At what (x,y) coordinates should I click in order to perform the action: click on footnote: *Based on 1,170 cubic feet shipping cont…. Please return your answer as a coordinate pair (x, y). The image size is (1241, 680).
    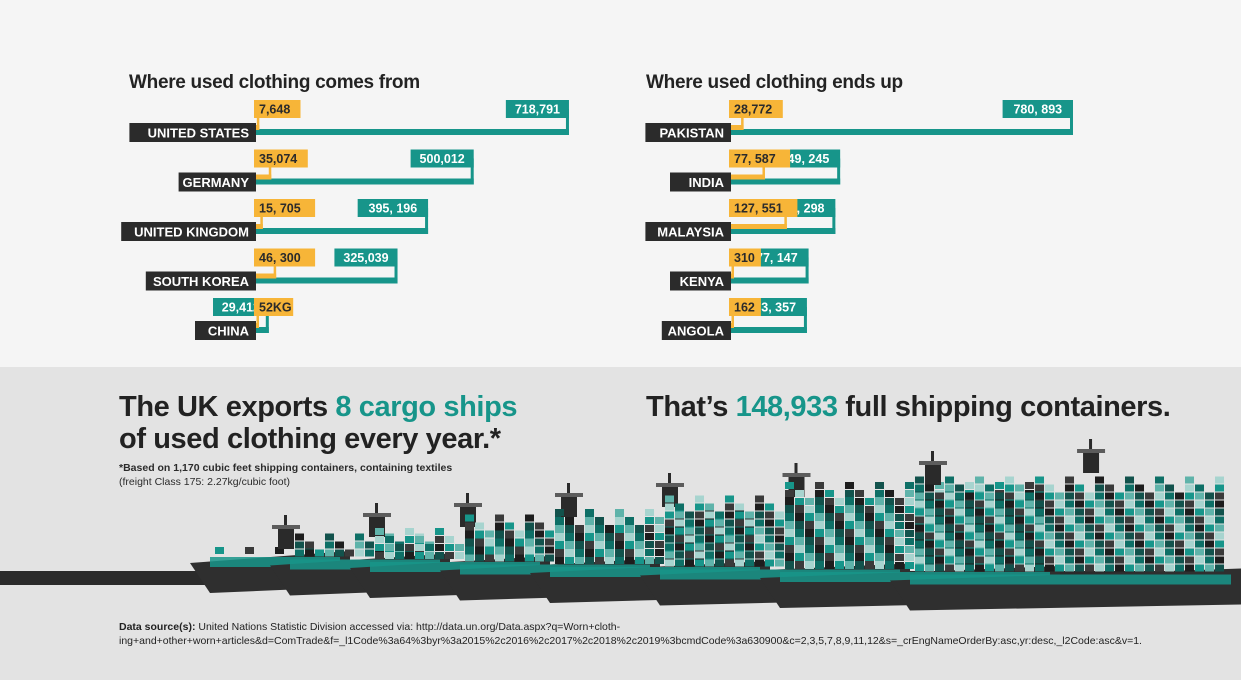
    Looking at the image, I should click on (379, 475).